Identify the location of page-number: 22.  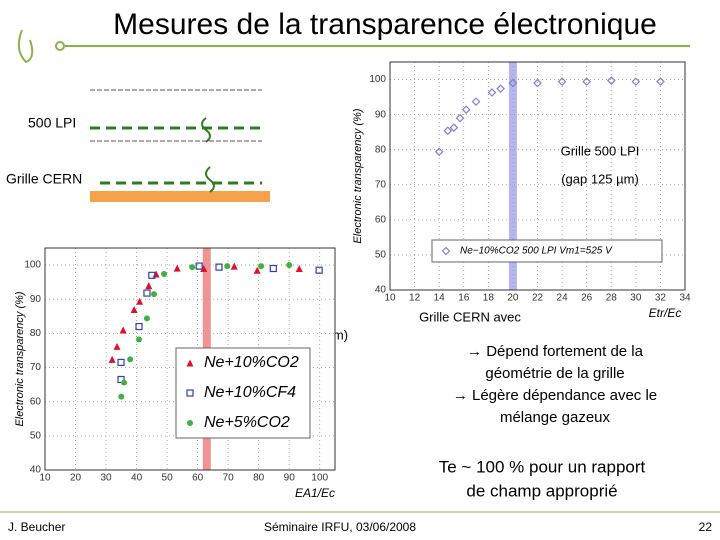
(706, 527).